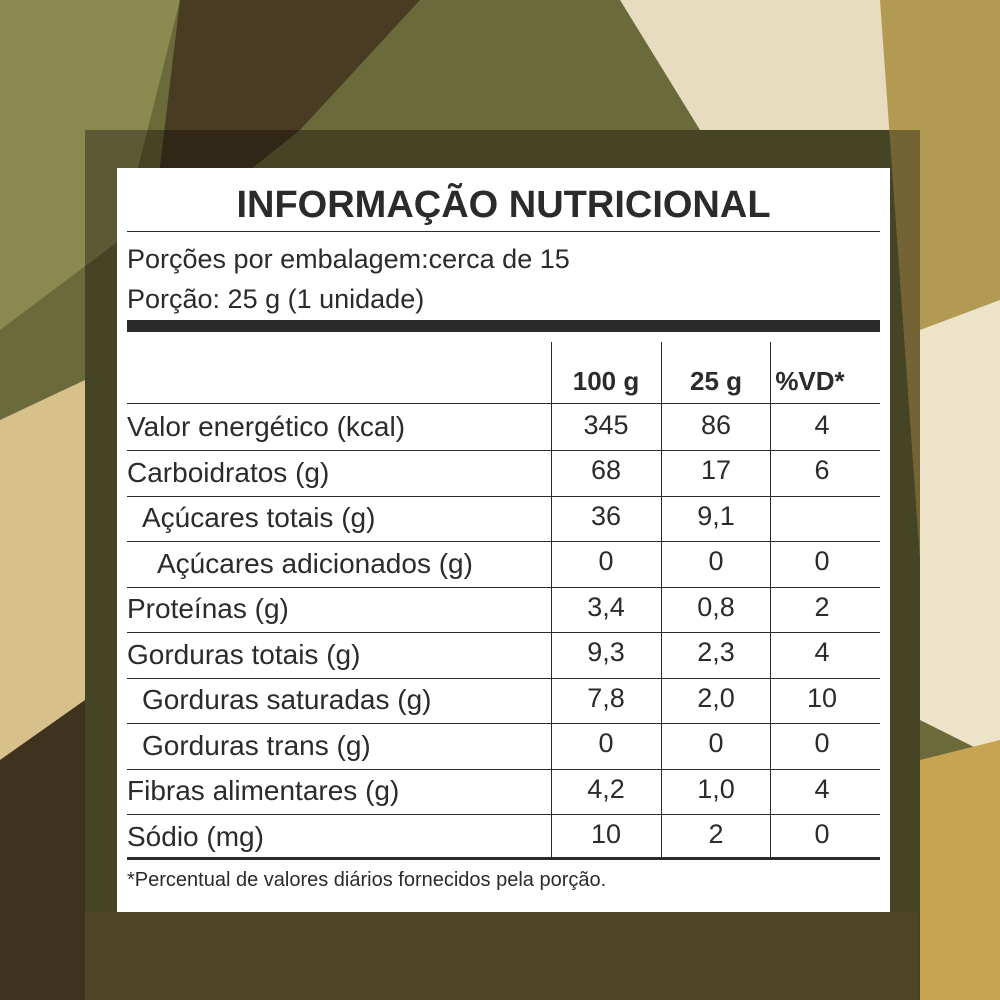  What do you see at coordinates (822, 470) in the screenshot?
I see `cell: 6` at bounding box center [822, 470].